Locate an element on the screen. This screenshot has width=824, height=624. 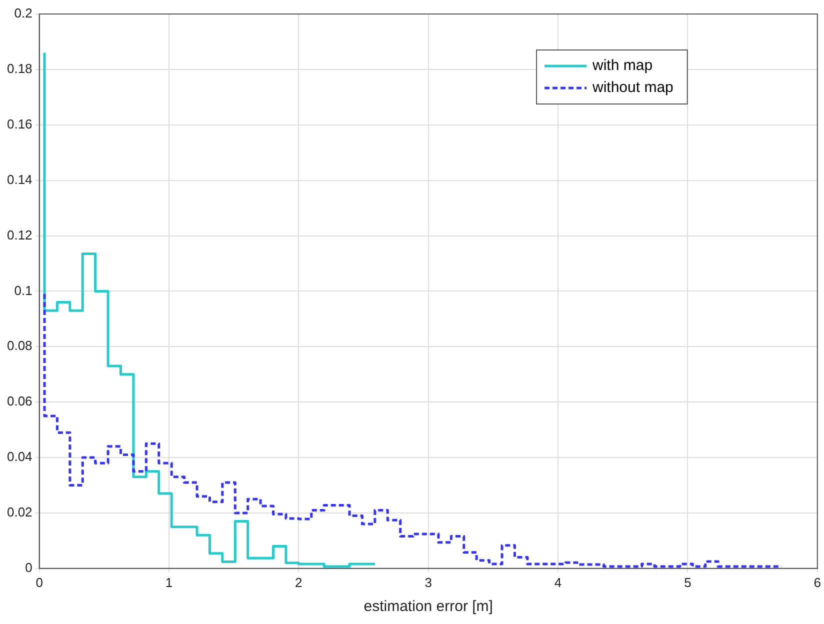
x-tick-label: 4 is located at coordinates (558, 582).